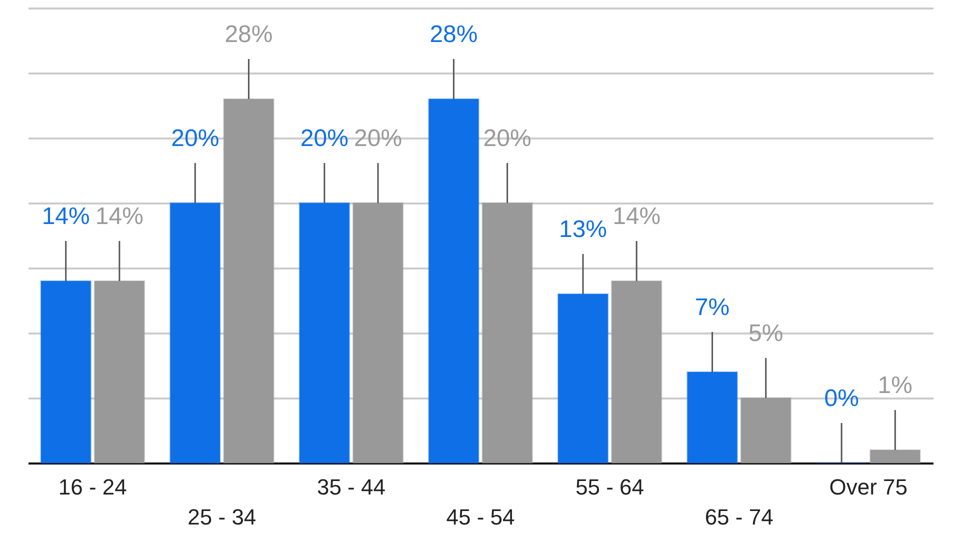 The image size is (956, 558). Describe the element at coordinates (895, 385) in the screenshot. I see `data-label: 1%` at that location.